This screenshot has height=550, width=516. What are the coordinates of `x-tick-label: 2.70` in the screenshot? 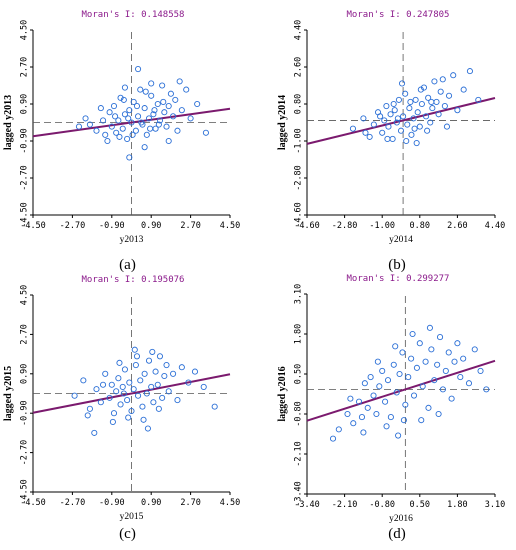 It's located at (190, 503).